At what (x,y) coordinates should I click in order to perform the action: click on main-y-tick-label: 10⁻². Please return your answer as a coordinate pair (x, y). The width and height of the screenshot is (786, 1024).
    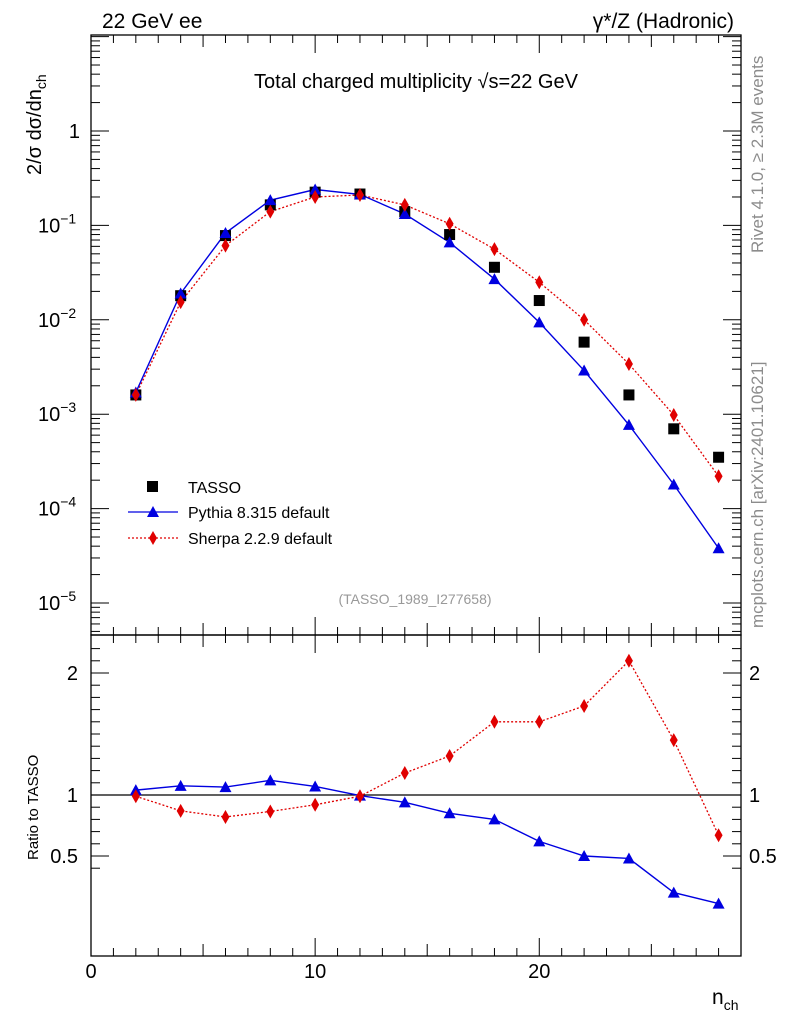
    Looking at the image, I should click on (57, 318).